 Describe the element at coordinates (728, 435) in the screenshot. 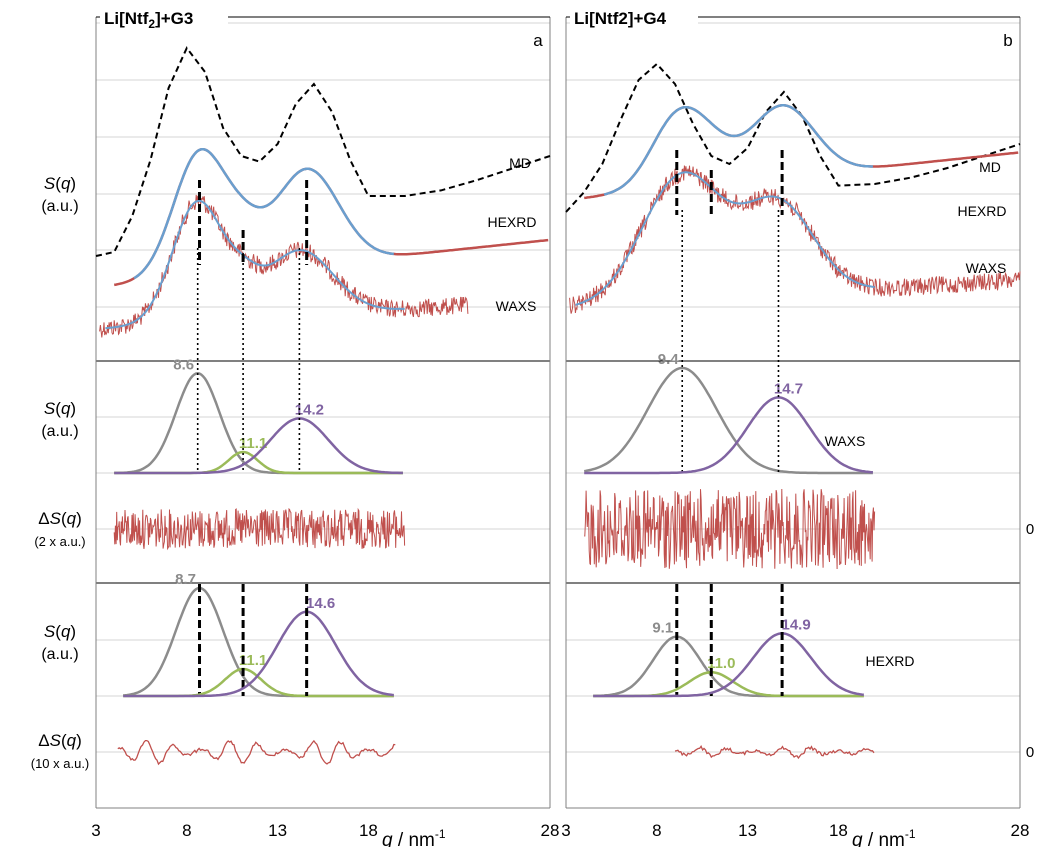

I see `waxs-peak-14.7` at that location.